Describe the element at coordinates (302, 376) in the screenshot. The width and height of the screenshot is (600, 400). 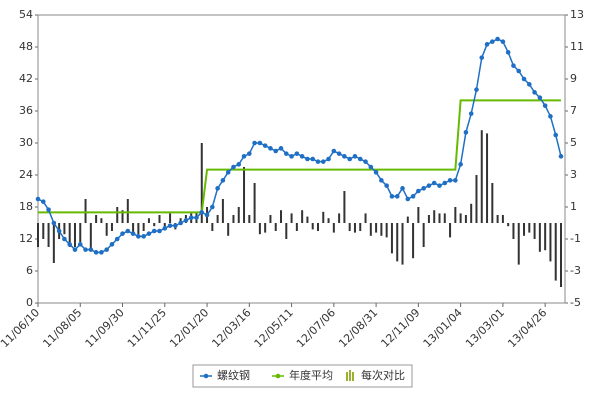
I see `legend-box` at that location.